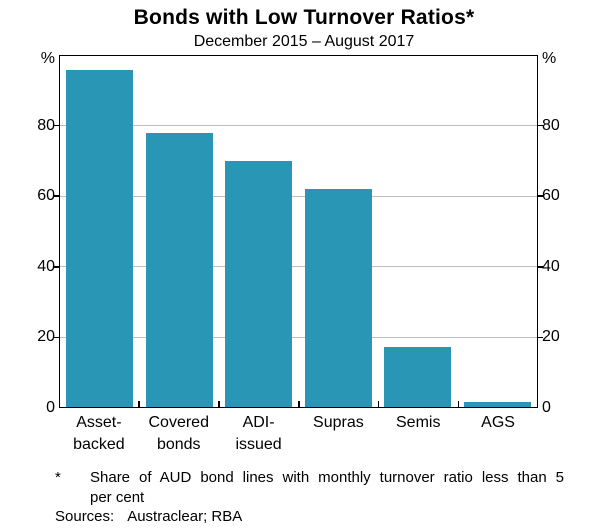 Image resolution: width=608 pixels, height=530 pixels. I want to click on footnote-line-2: per cent, so click(117, 497).